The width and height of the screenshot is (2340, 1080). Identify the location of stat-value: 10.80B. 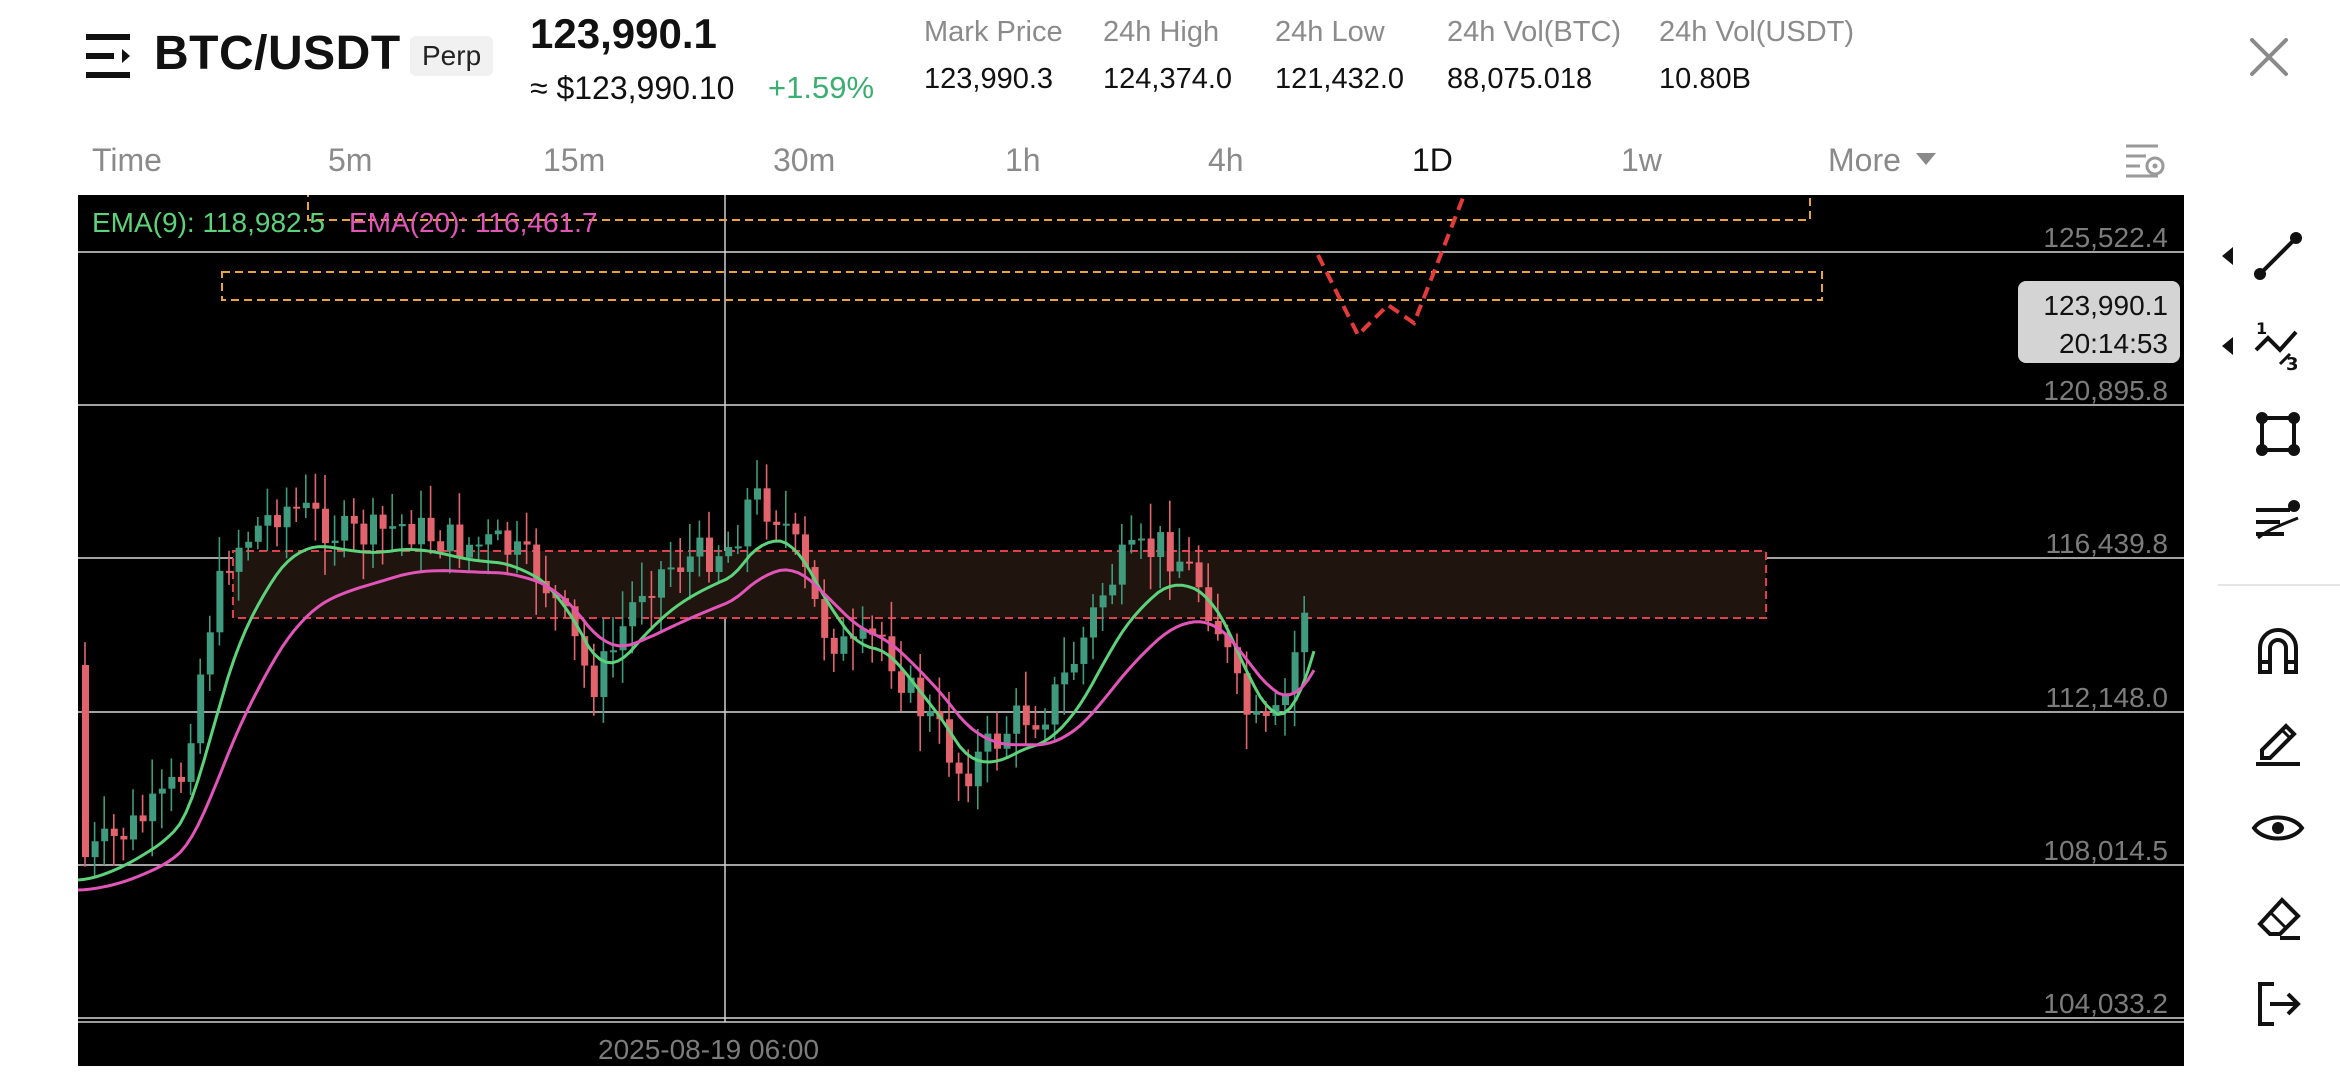
(1705, 79).